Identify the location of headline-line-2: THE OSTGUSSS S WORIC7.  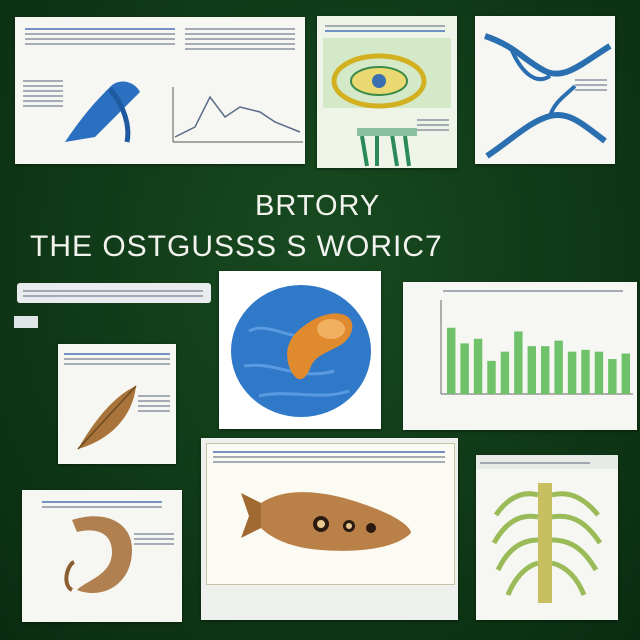
(236, 246).